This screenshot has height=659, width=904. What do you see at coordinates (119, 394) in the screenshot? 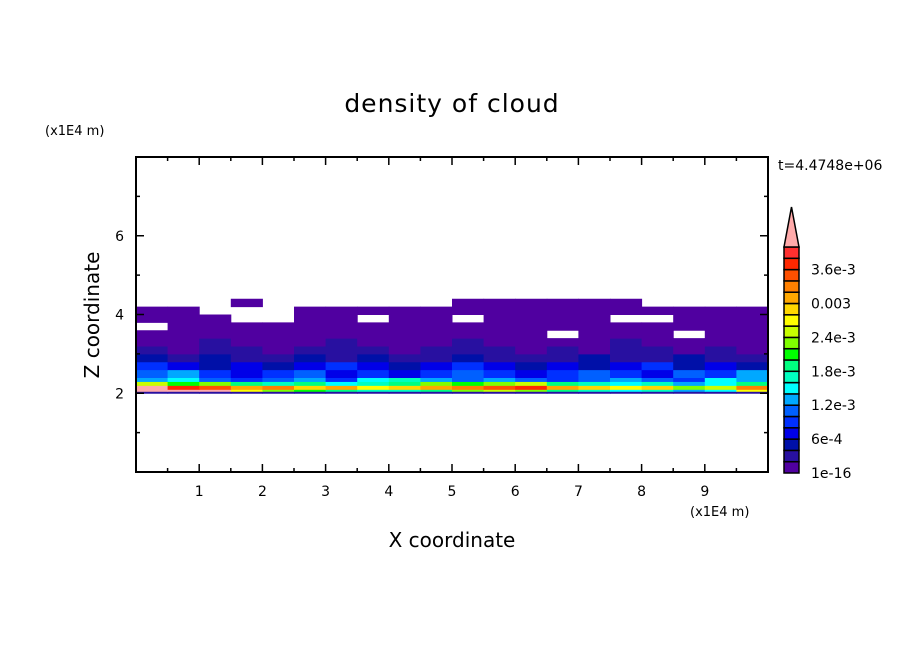
I see `y-tick-label: 2` at bounding box center [119, 394].